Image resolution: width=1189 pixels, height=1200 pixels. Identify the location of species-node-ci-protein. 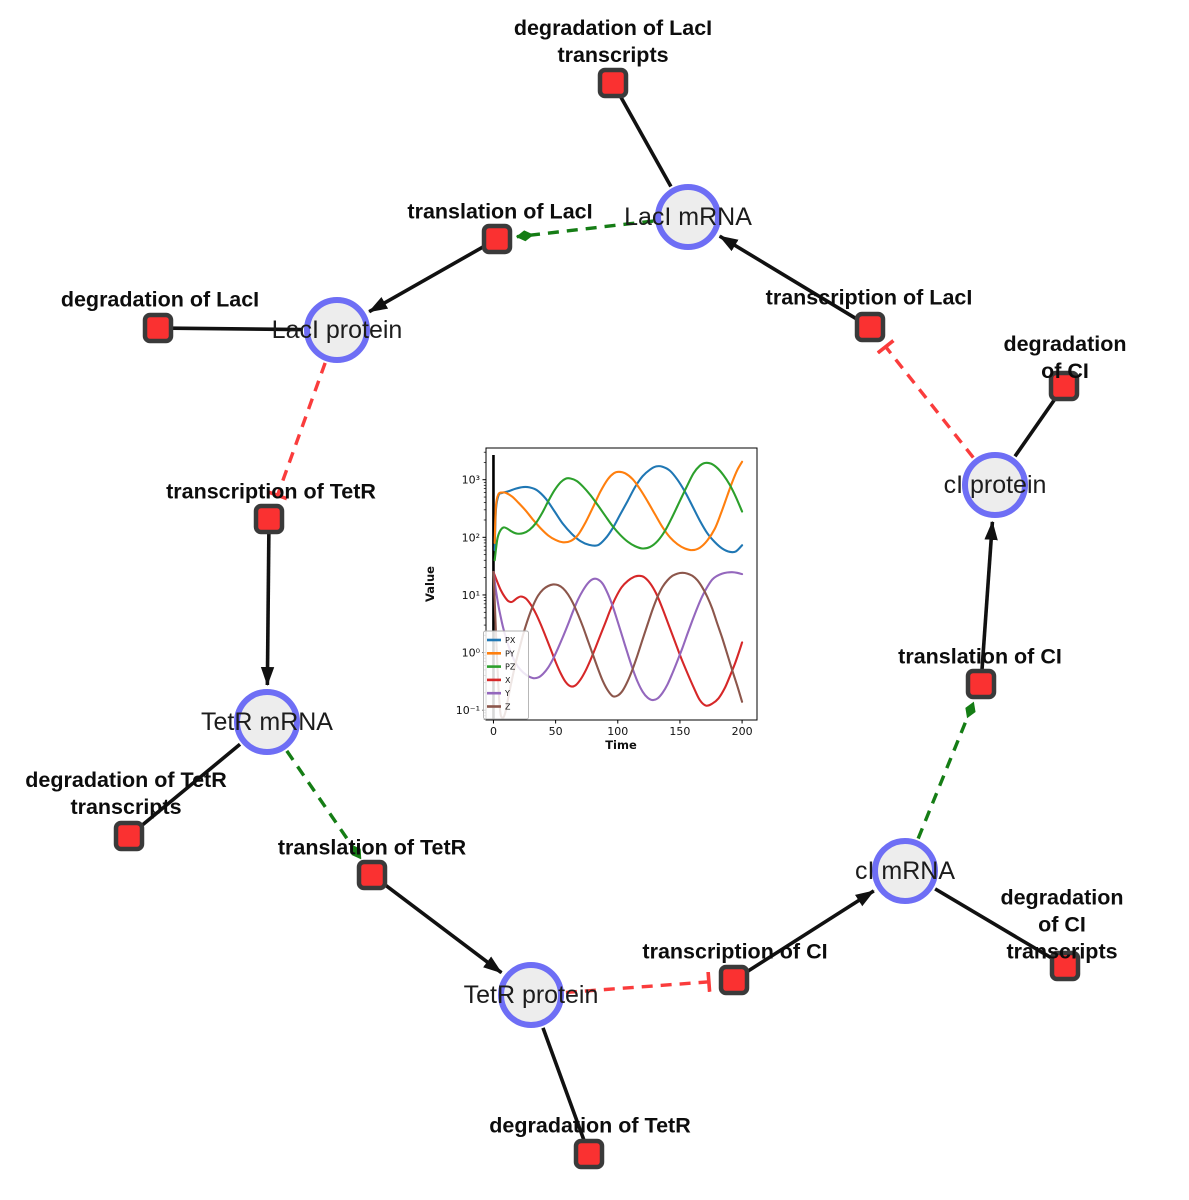
(995, 485).